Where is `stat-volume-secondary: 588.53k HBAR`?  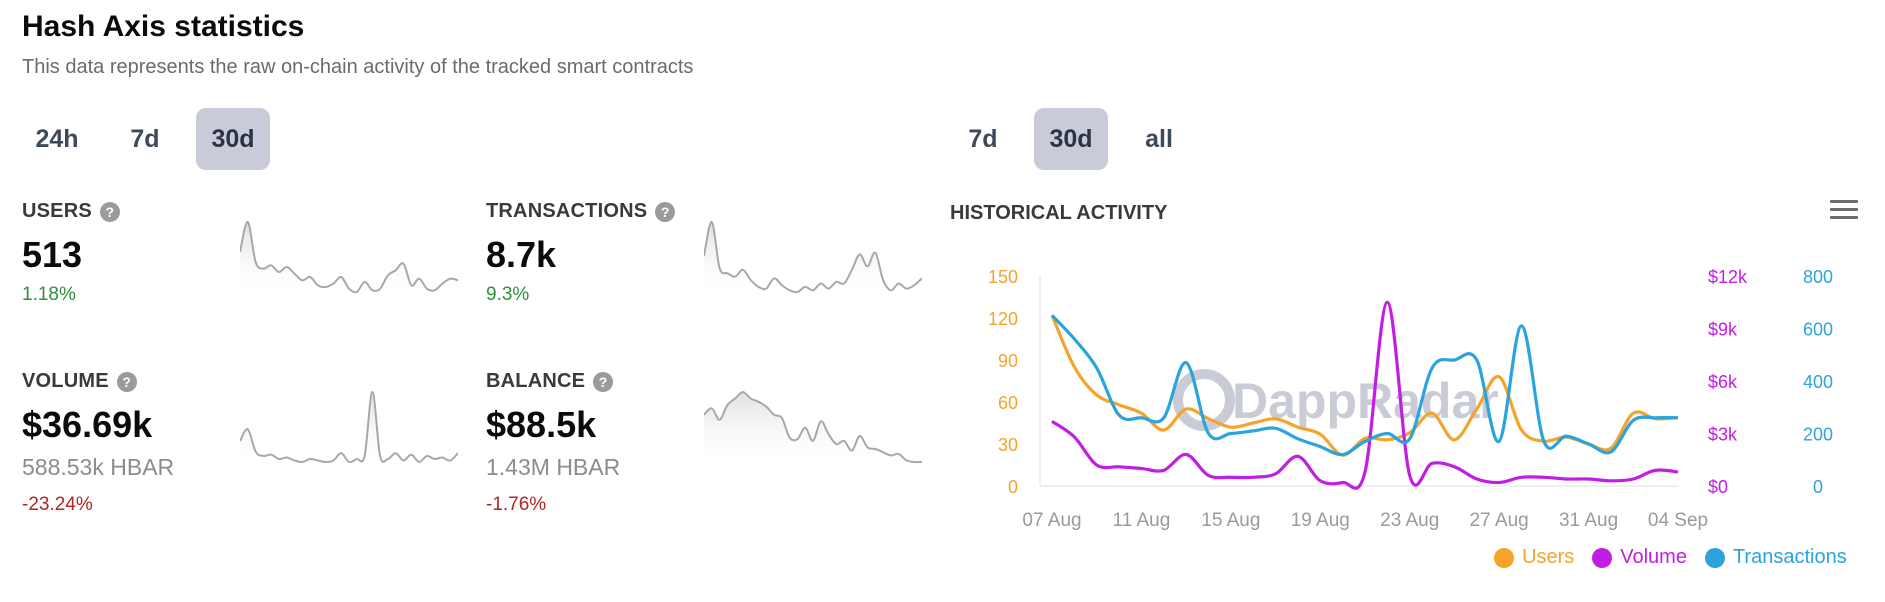 stat-volume-secondary: 588.53k HBAR is located at coordinates (98, 467).